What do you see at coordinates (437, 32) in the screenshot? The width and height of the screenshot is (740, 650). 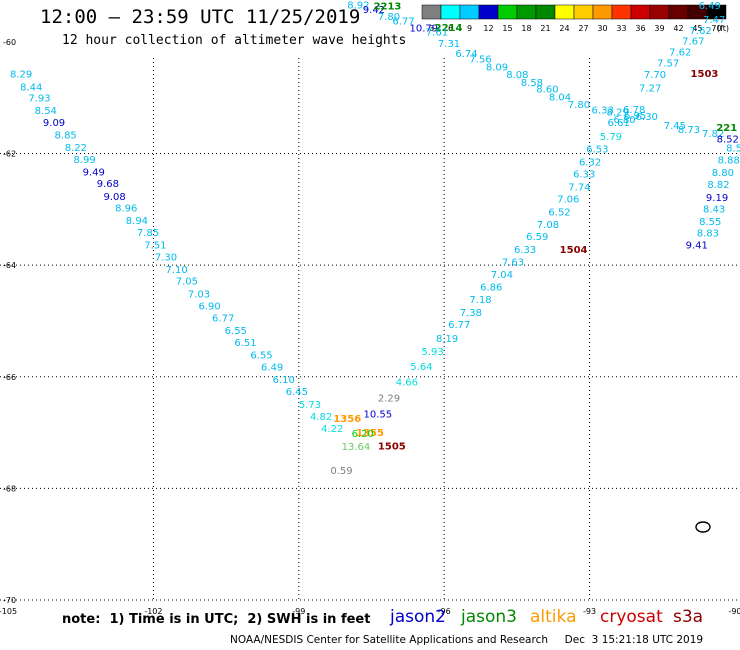 I see `swh-value: 7.61` at bounding box center [437, 32].